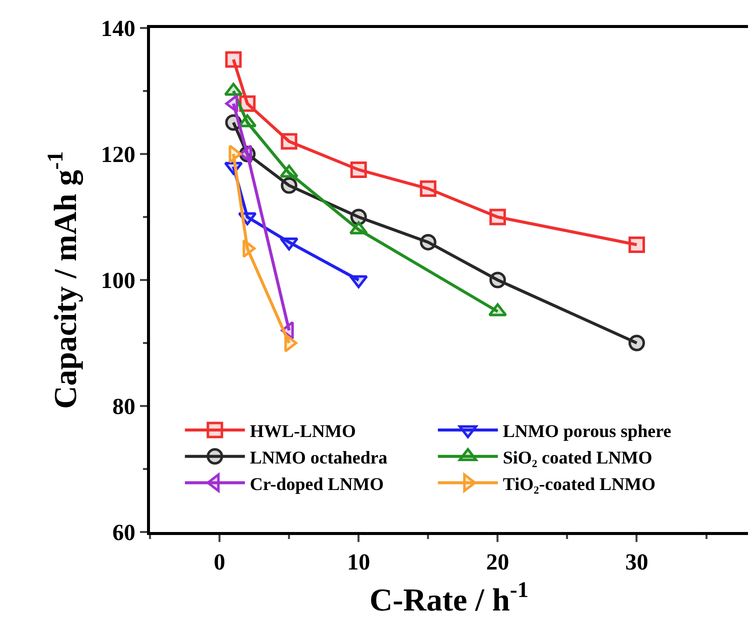  I want to click on x-tick-label: 20, so click(498, 562).